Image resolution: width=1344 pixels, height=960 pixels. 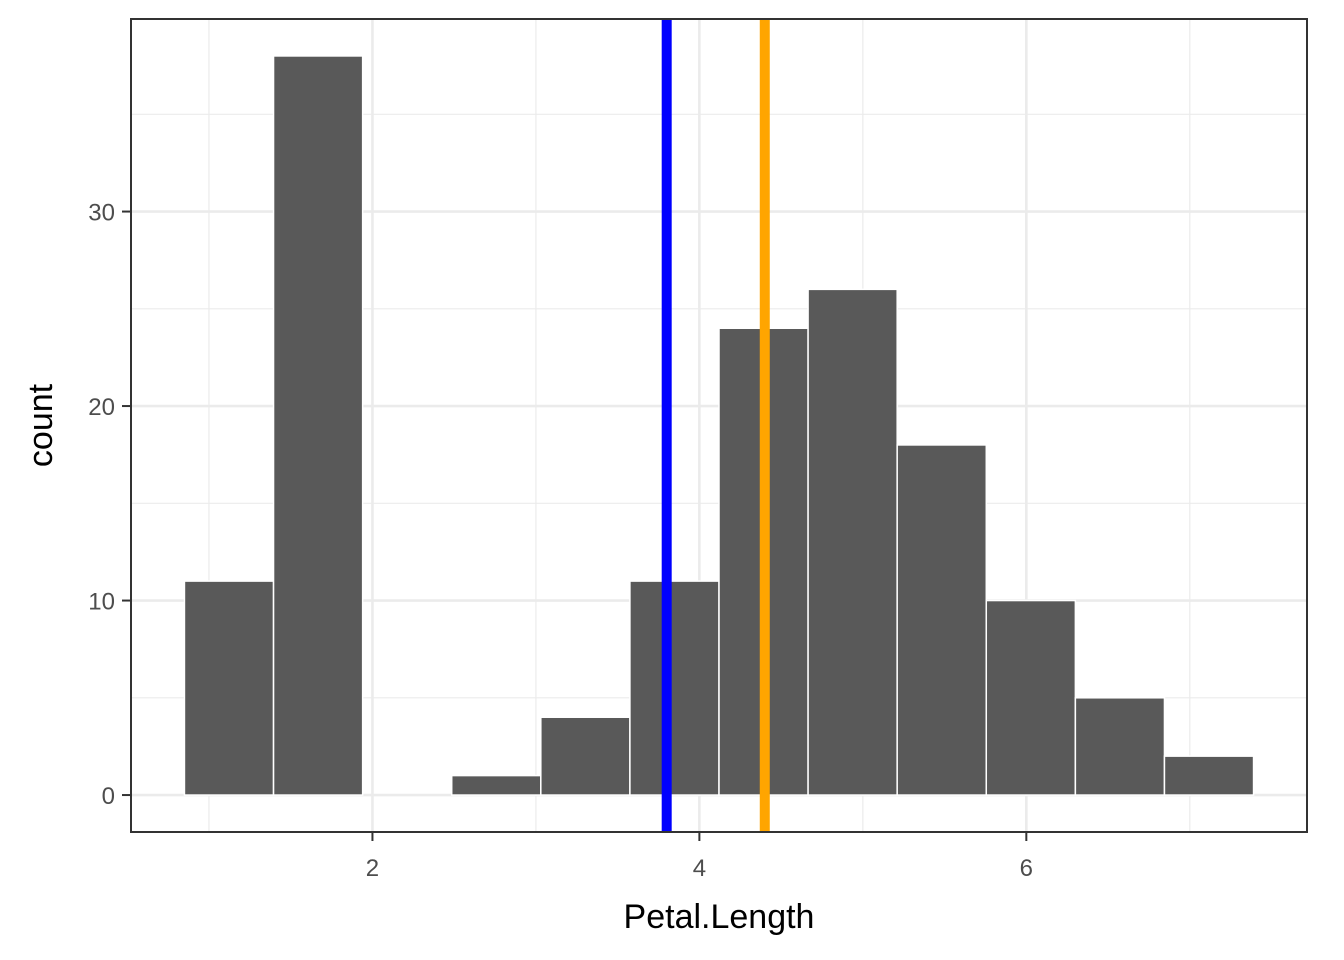 What do you see at coordinates (108, 796) in the screenshot?
I see `y-tick-label: 0` at bounding box center [108, 796].